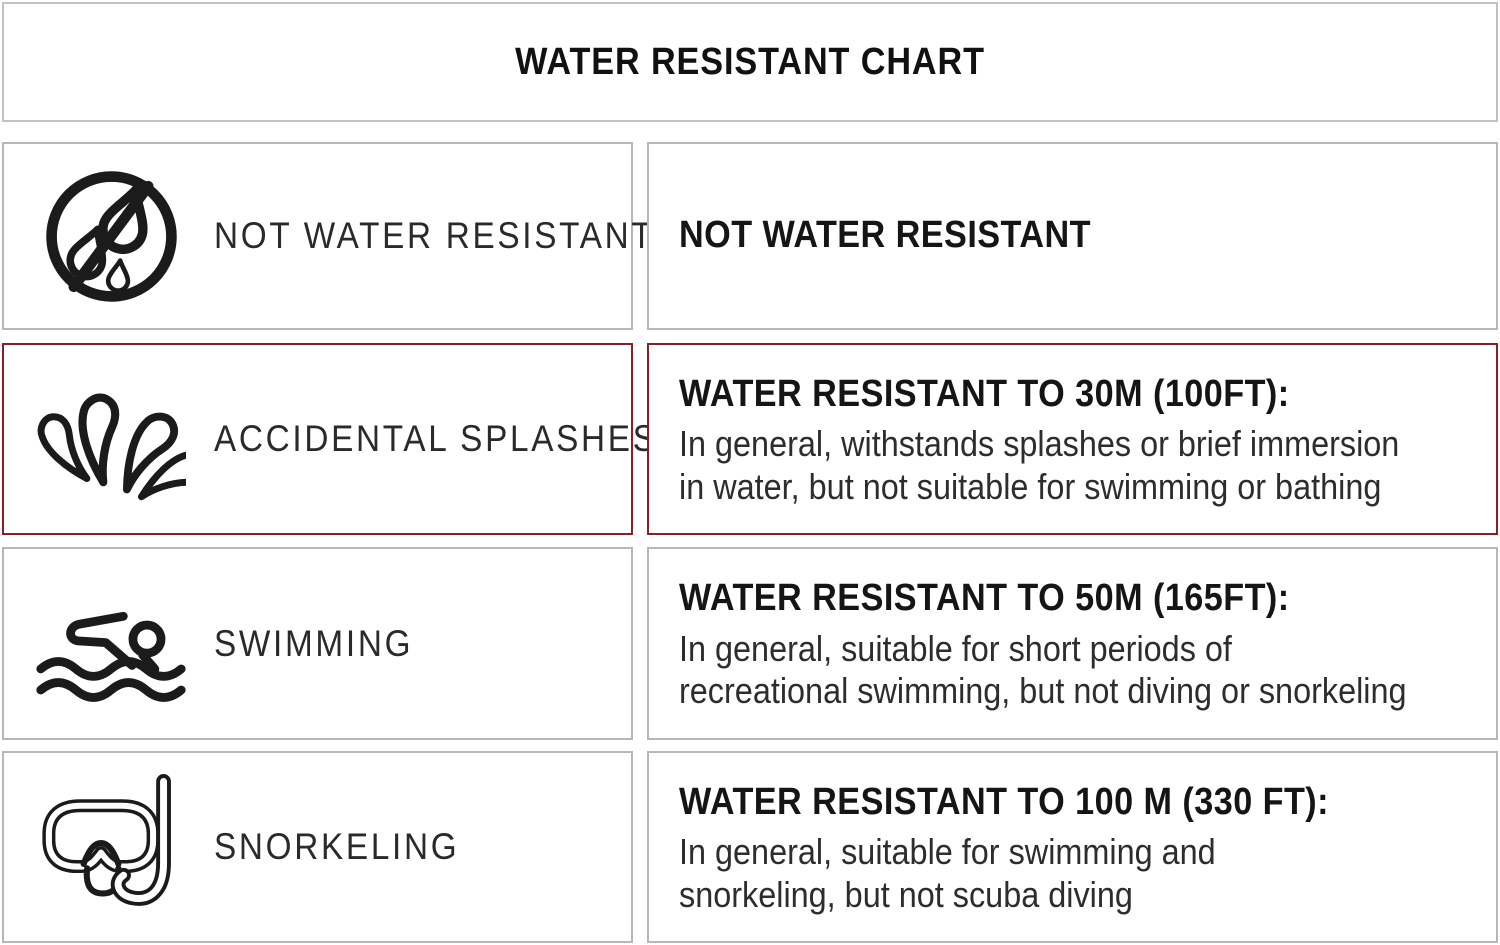 The image size is (1500, 945). What do you see at coordinates (111, 236) in the screenshot?
I see `no-water-drops-icon` at bounding box center [111, 236].